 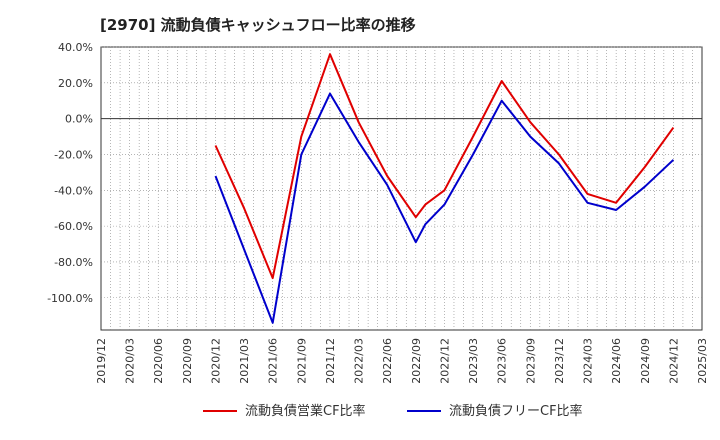 What do you see at coordinates (73, 262) in the screenshot?
I see `y-tick-label: -80.0%` at bounding box center [73, 262].